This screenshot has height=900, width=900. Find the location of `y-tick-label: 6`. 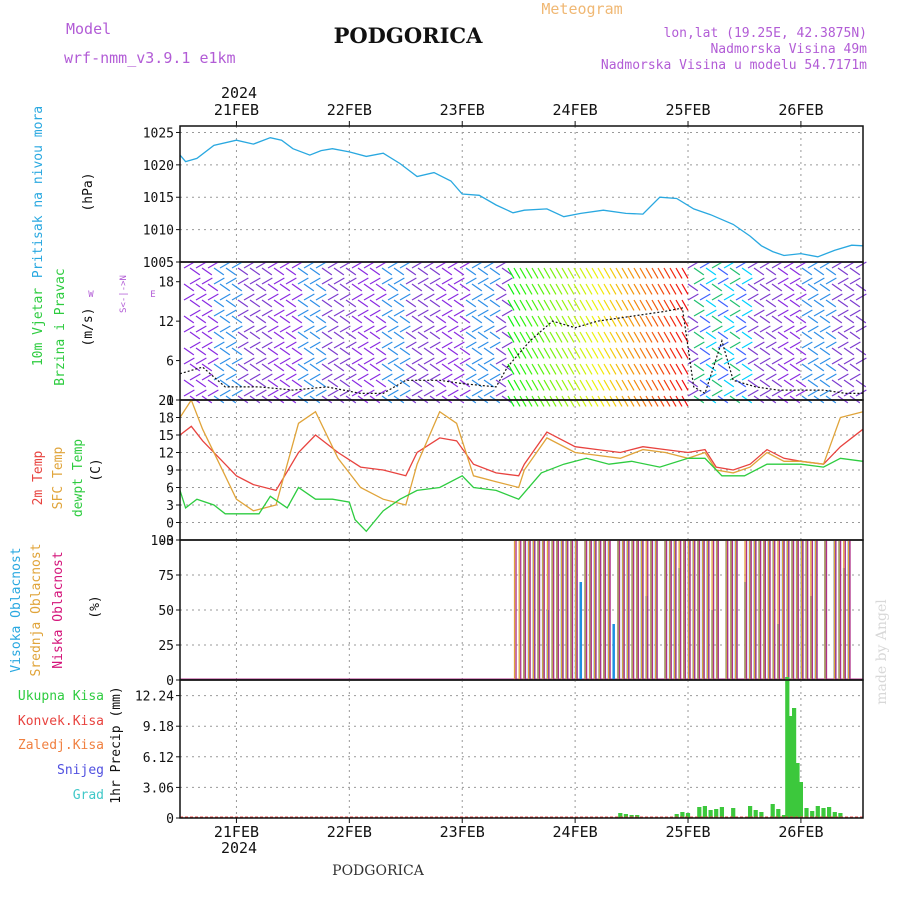

y-tick-label: 6 is located at coordinates (170, 489).